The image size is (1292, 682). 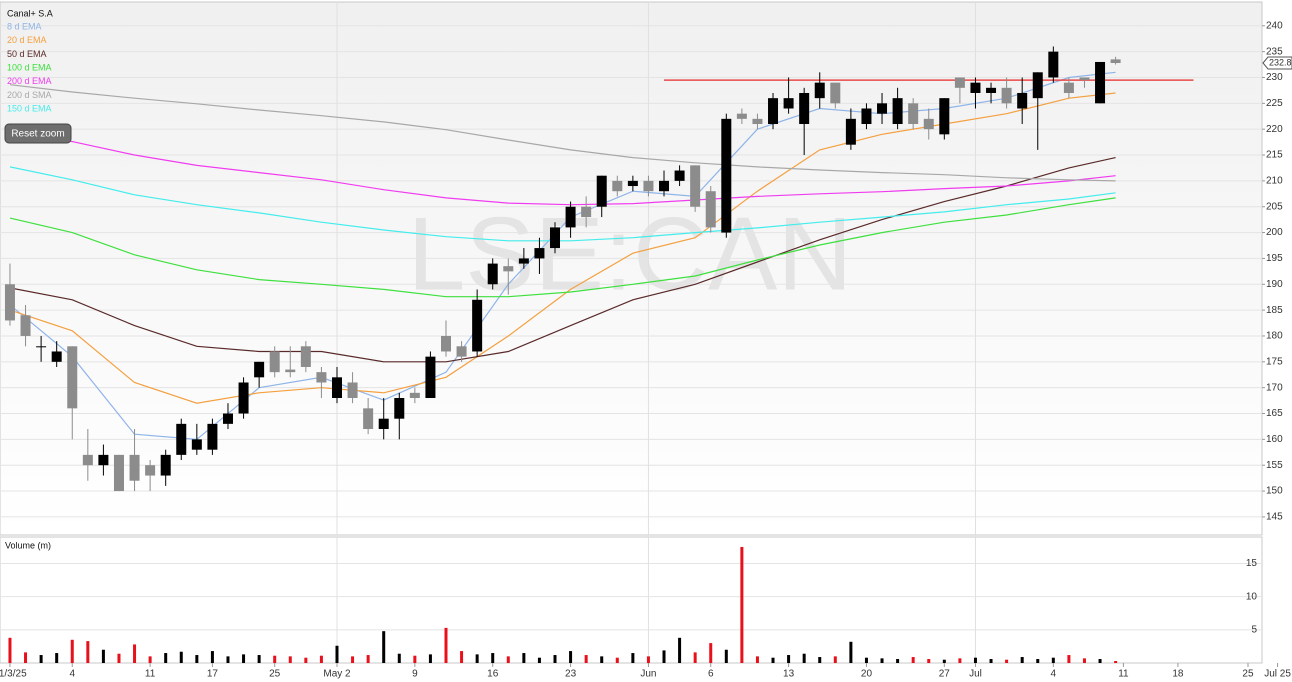 I want to click on y-tick-label: 195, so click(x=1274, y=258).